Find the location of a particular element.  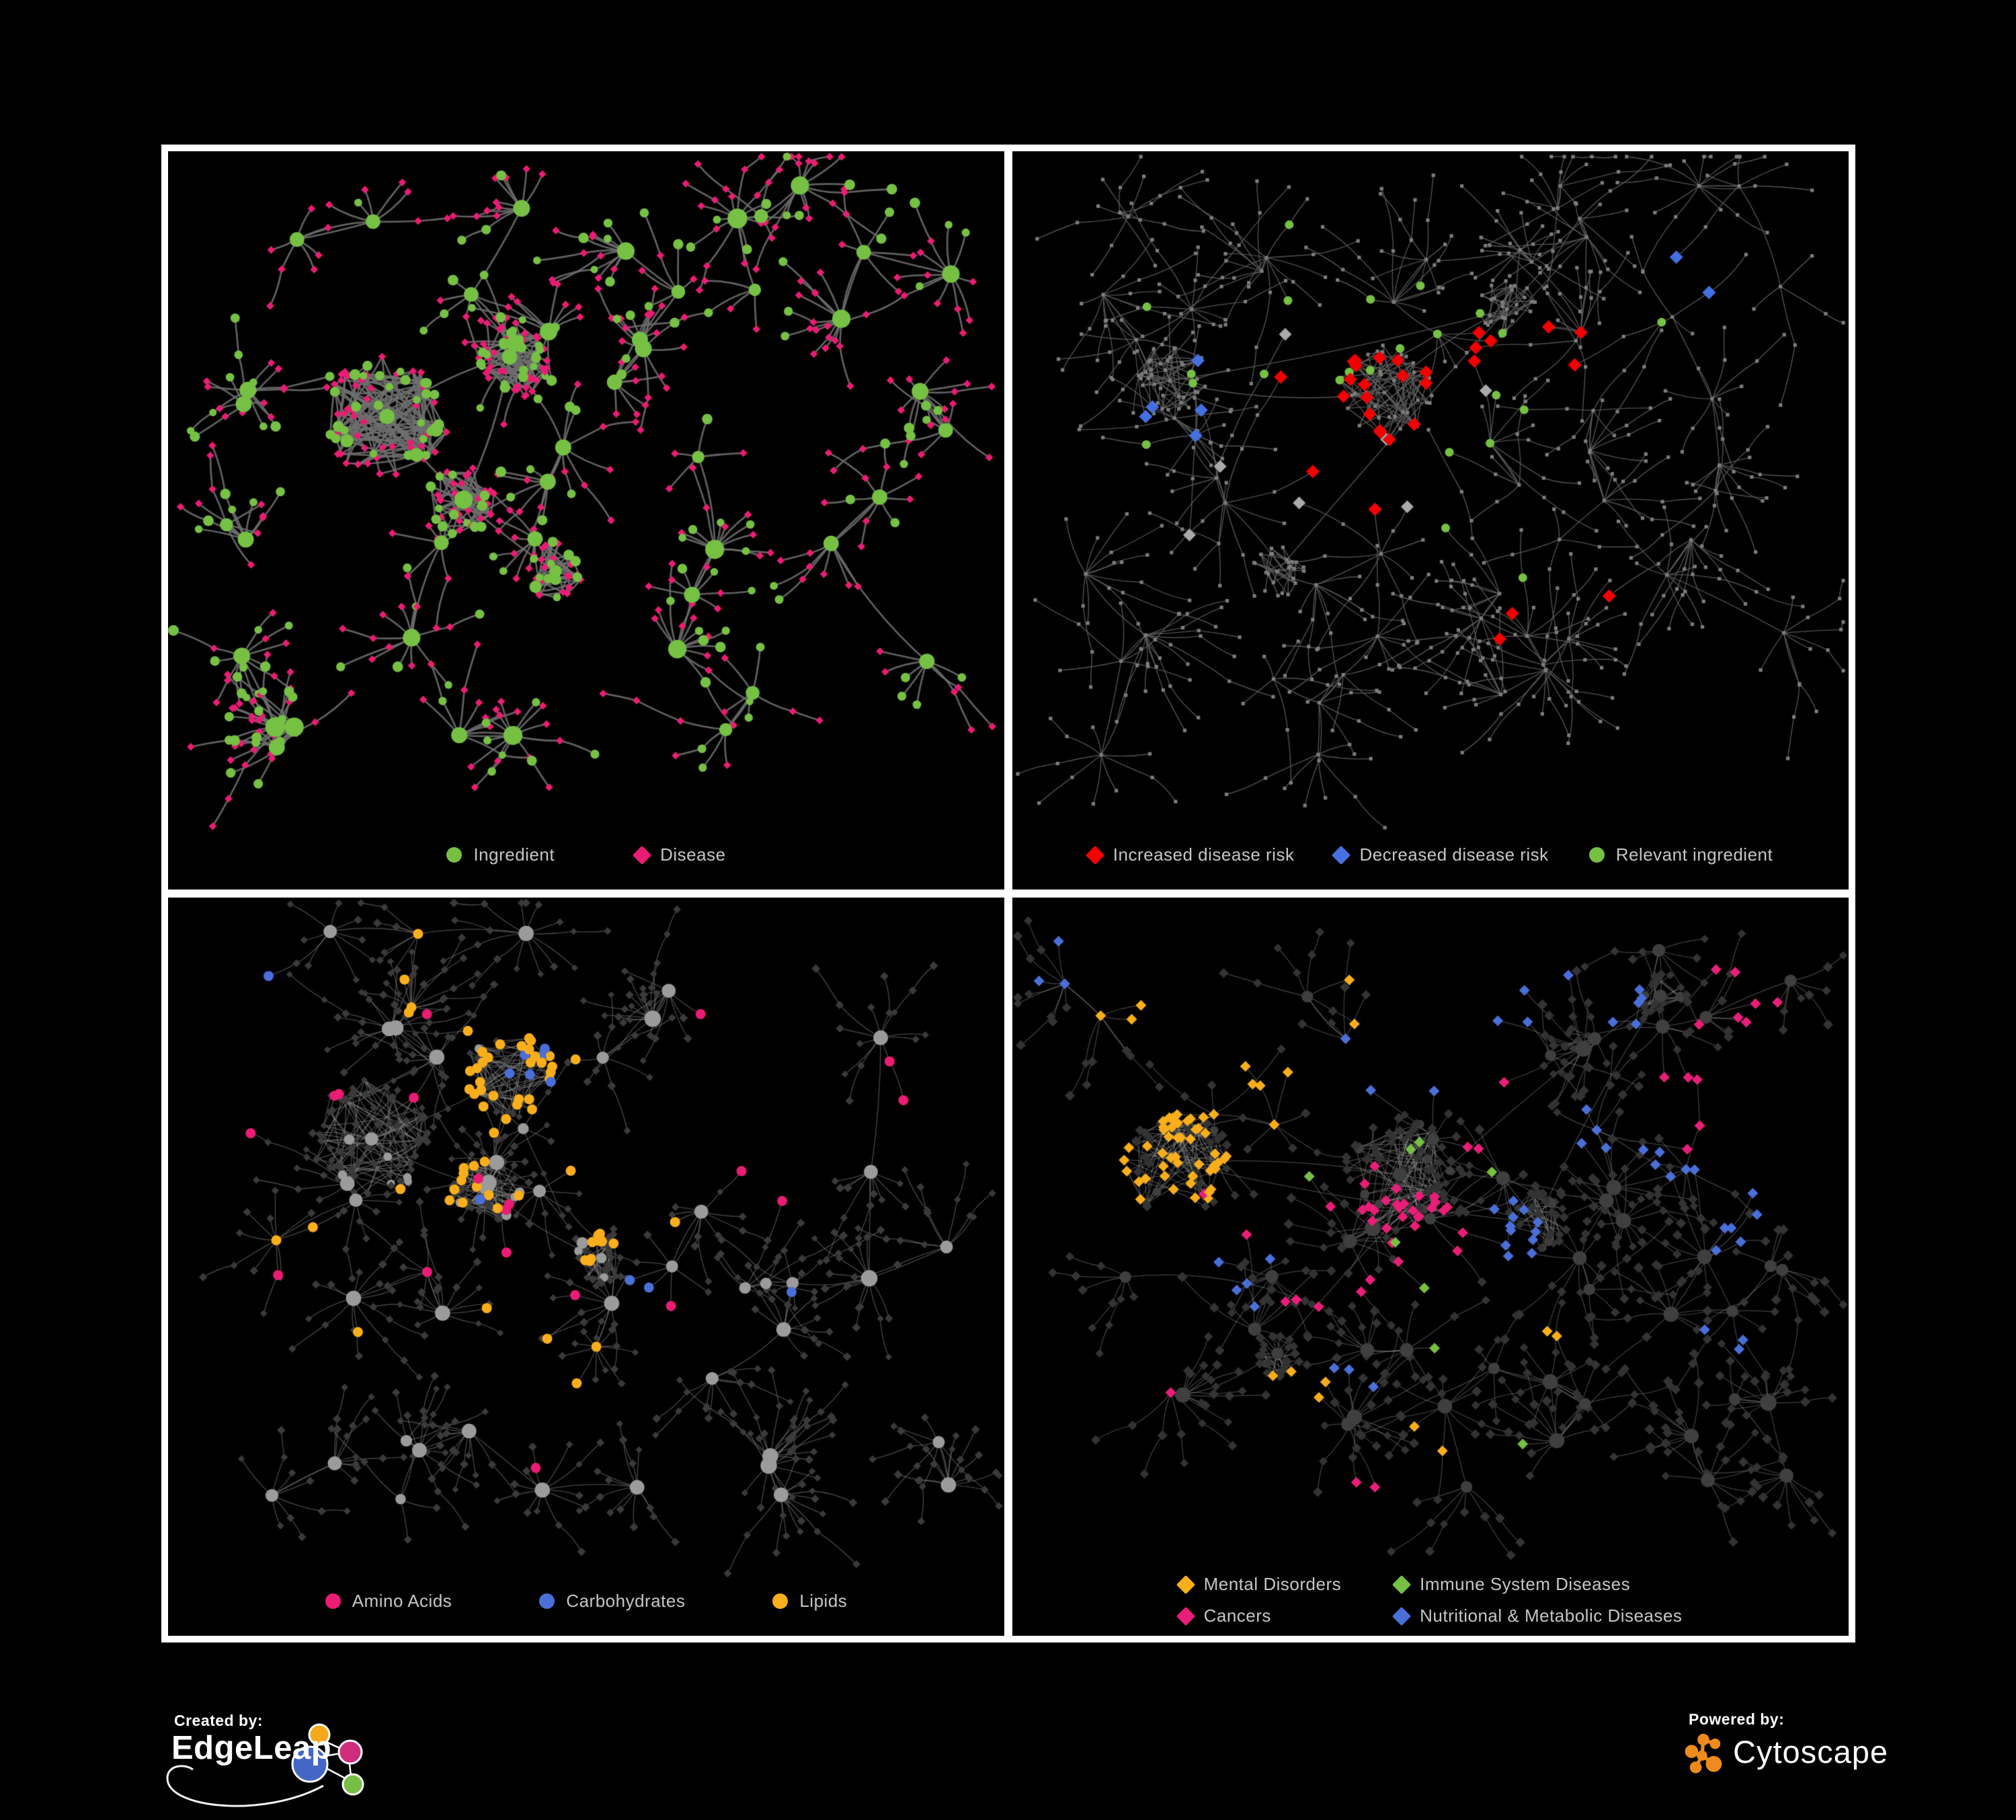

cytoscape-credit: Powered by: Cytoscape is located at coordinates (1793, 1751).